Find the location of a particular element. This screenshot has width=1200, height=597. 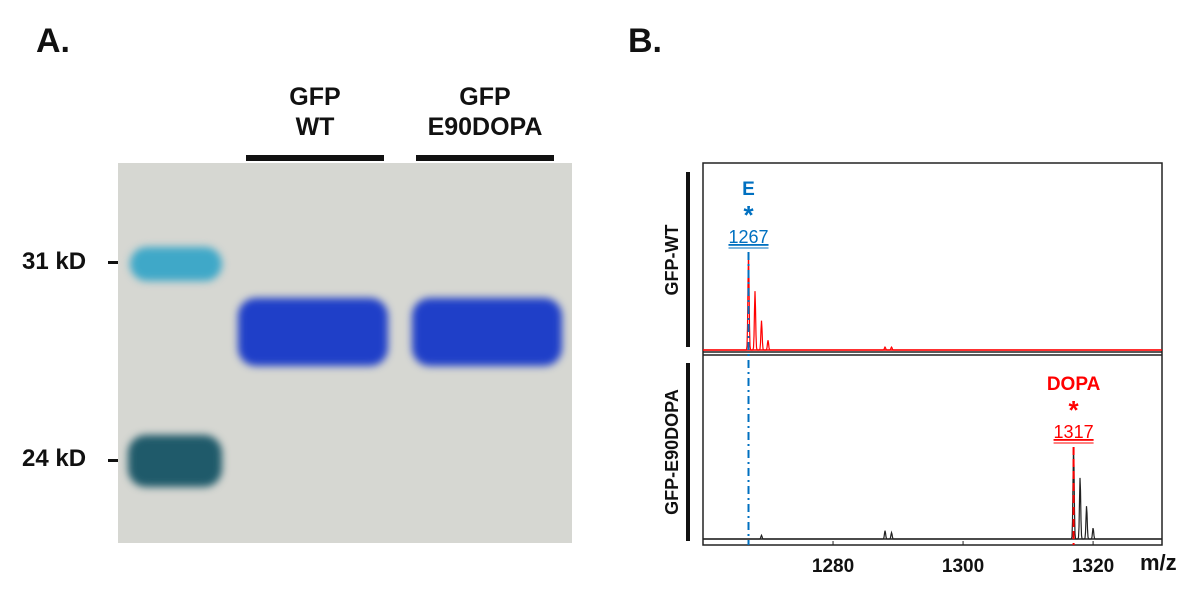

x-tick-label: 1320 is located at coordinates (1093, 566).